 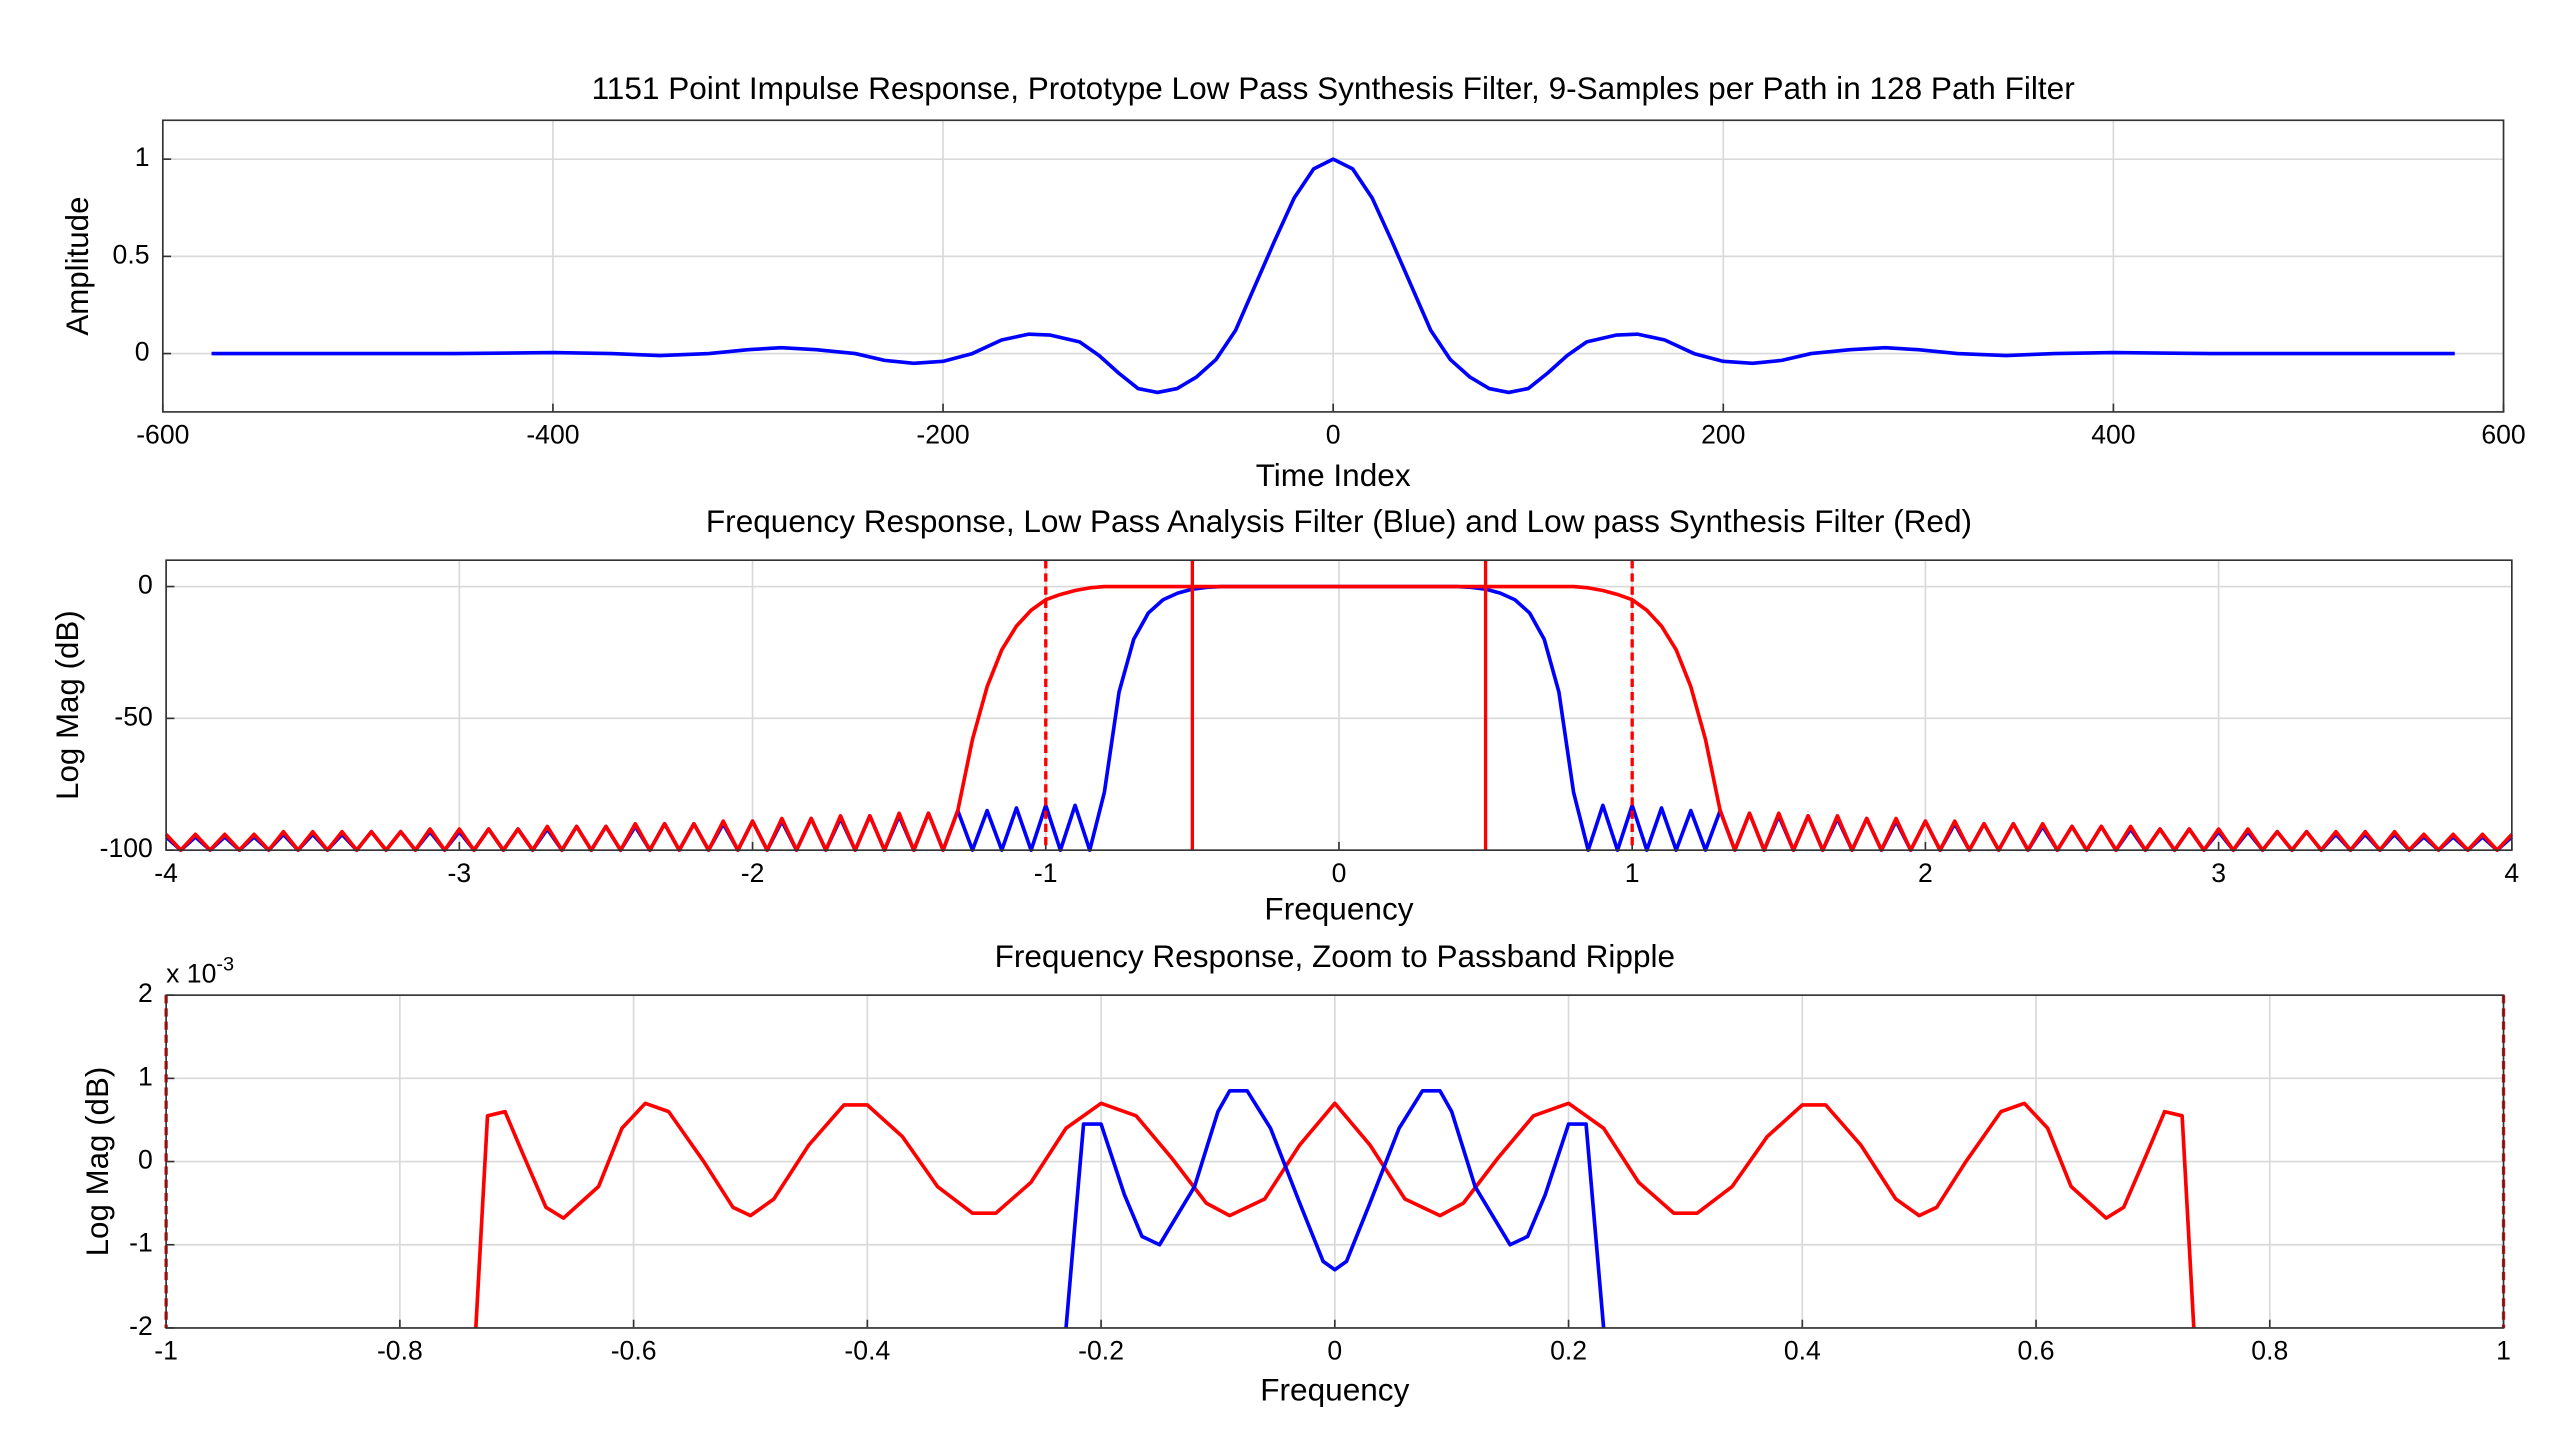 What do you see at coordinates (141, 1326) in the screenshot?
I see `y-tick-label: -2` at bounding box center [141, 1326].